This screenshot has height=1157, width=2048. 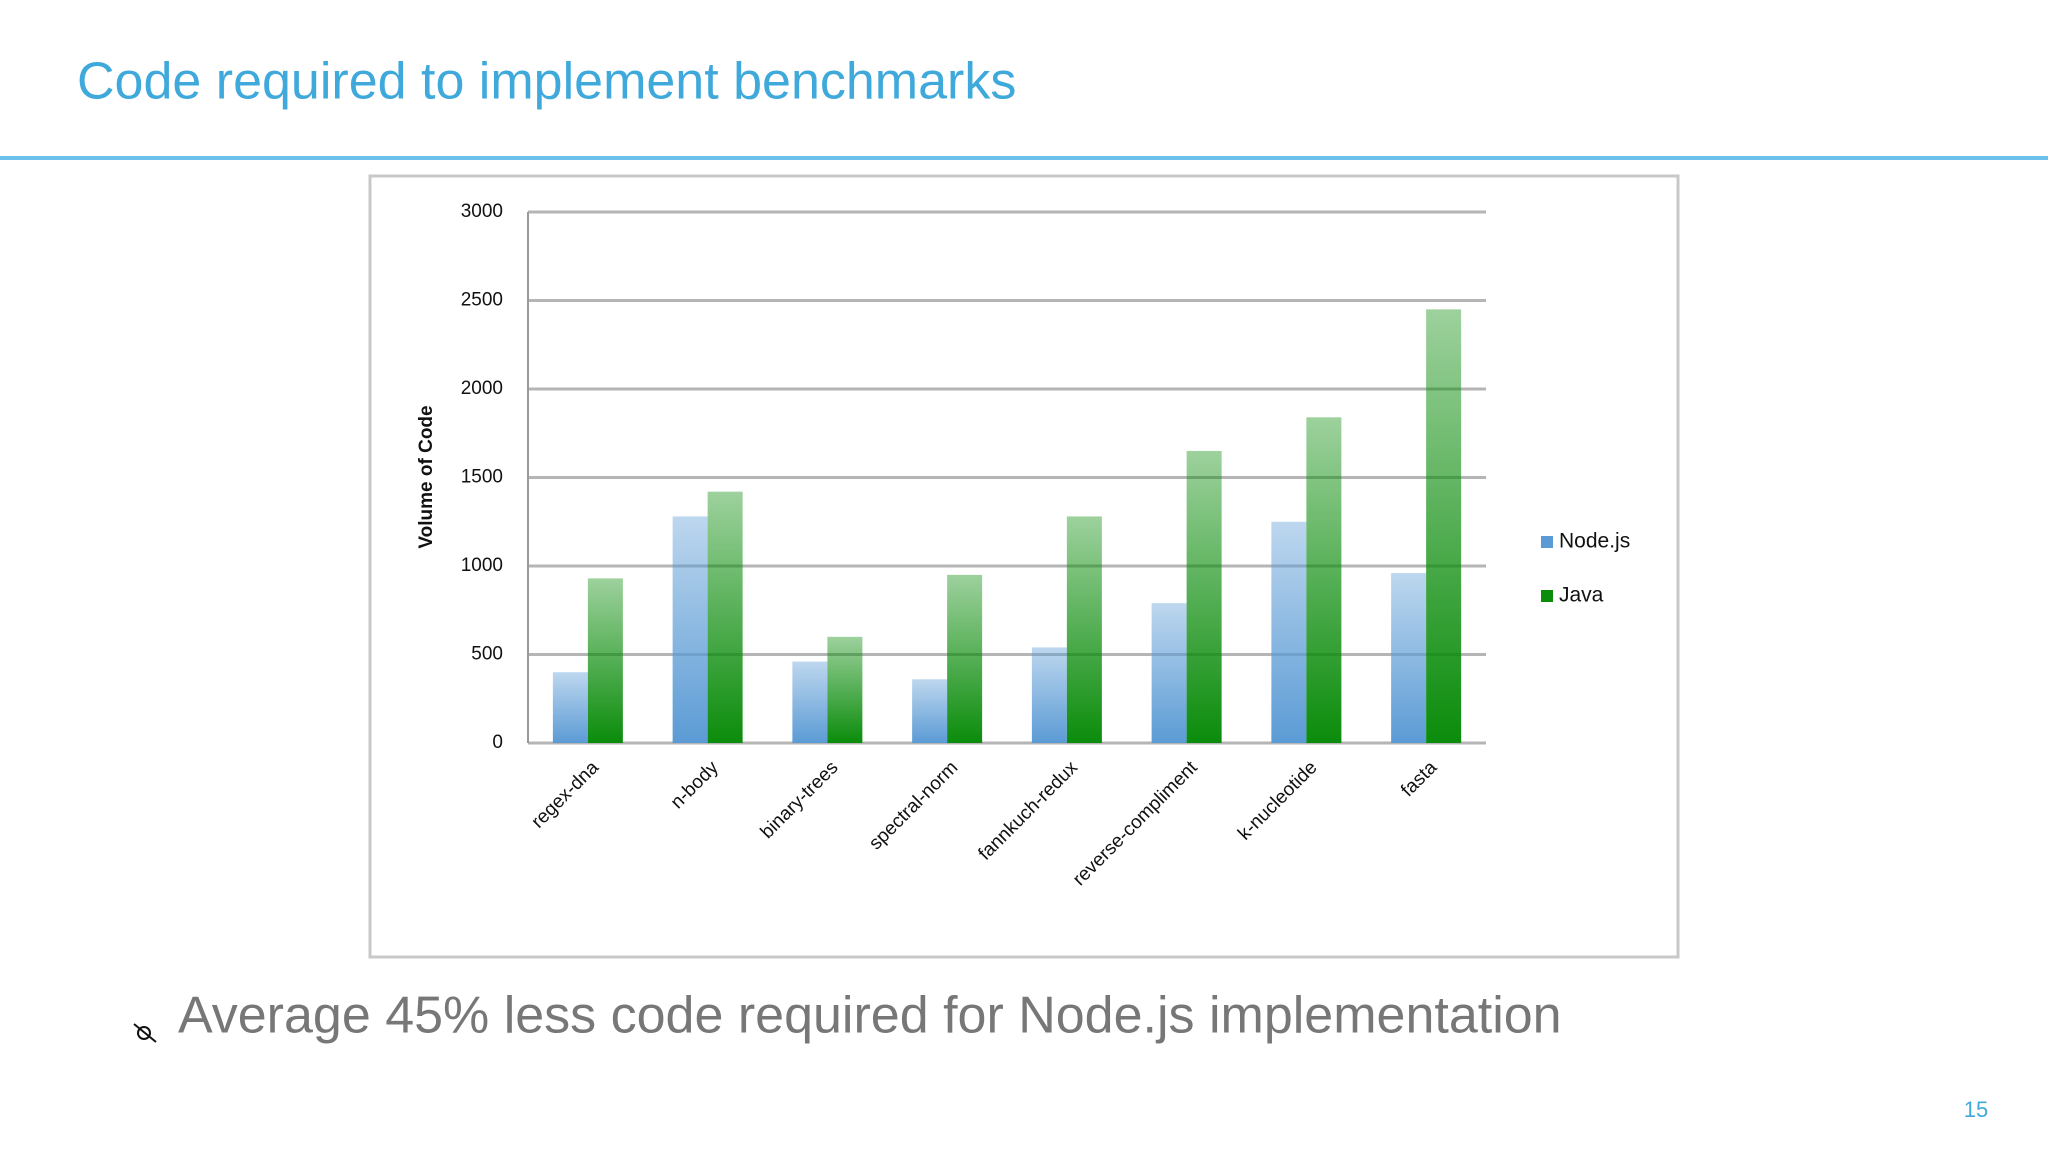 What do you see at coordinates (482, 300) in the screenshot?
I see `y-tick-label: 2500` at bounding box center [482, 300].